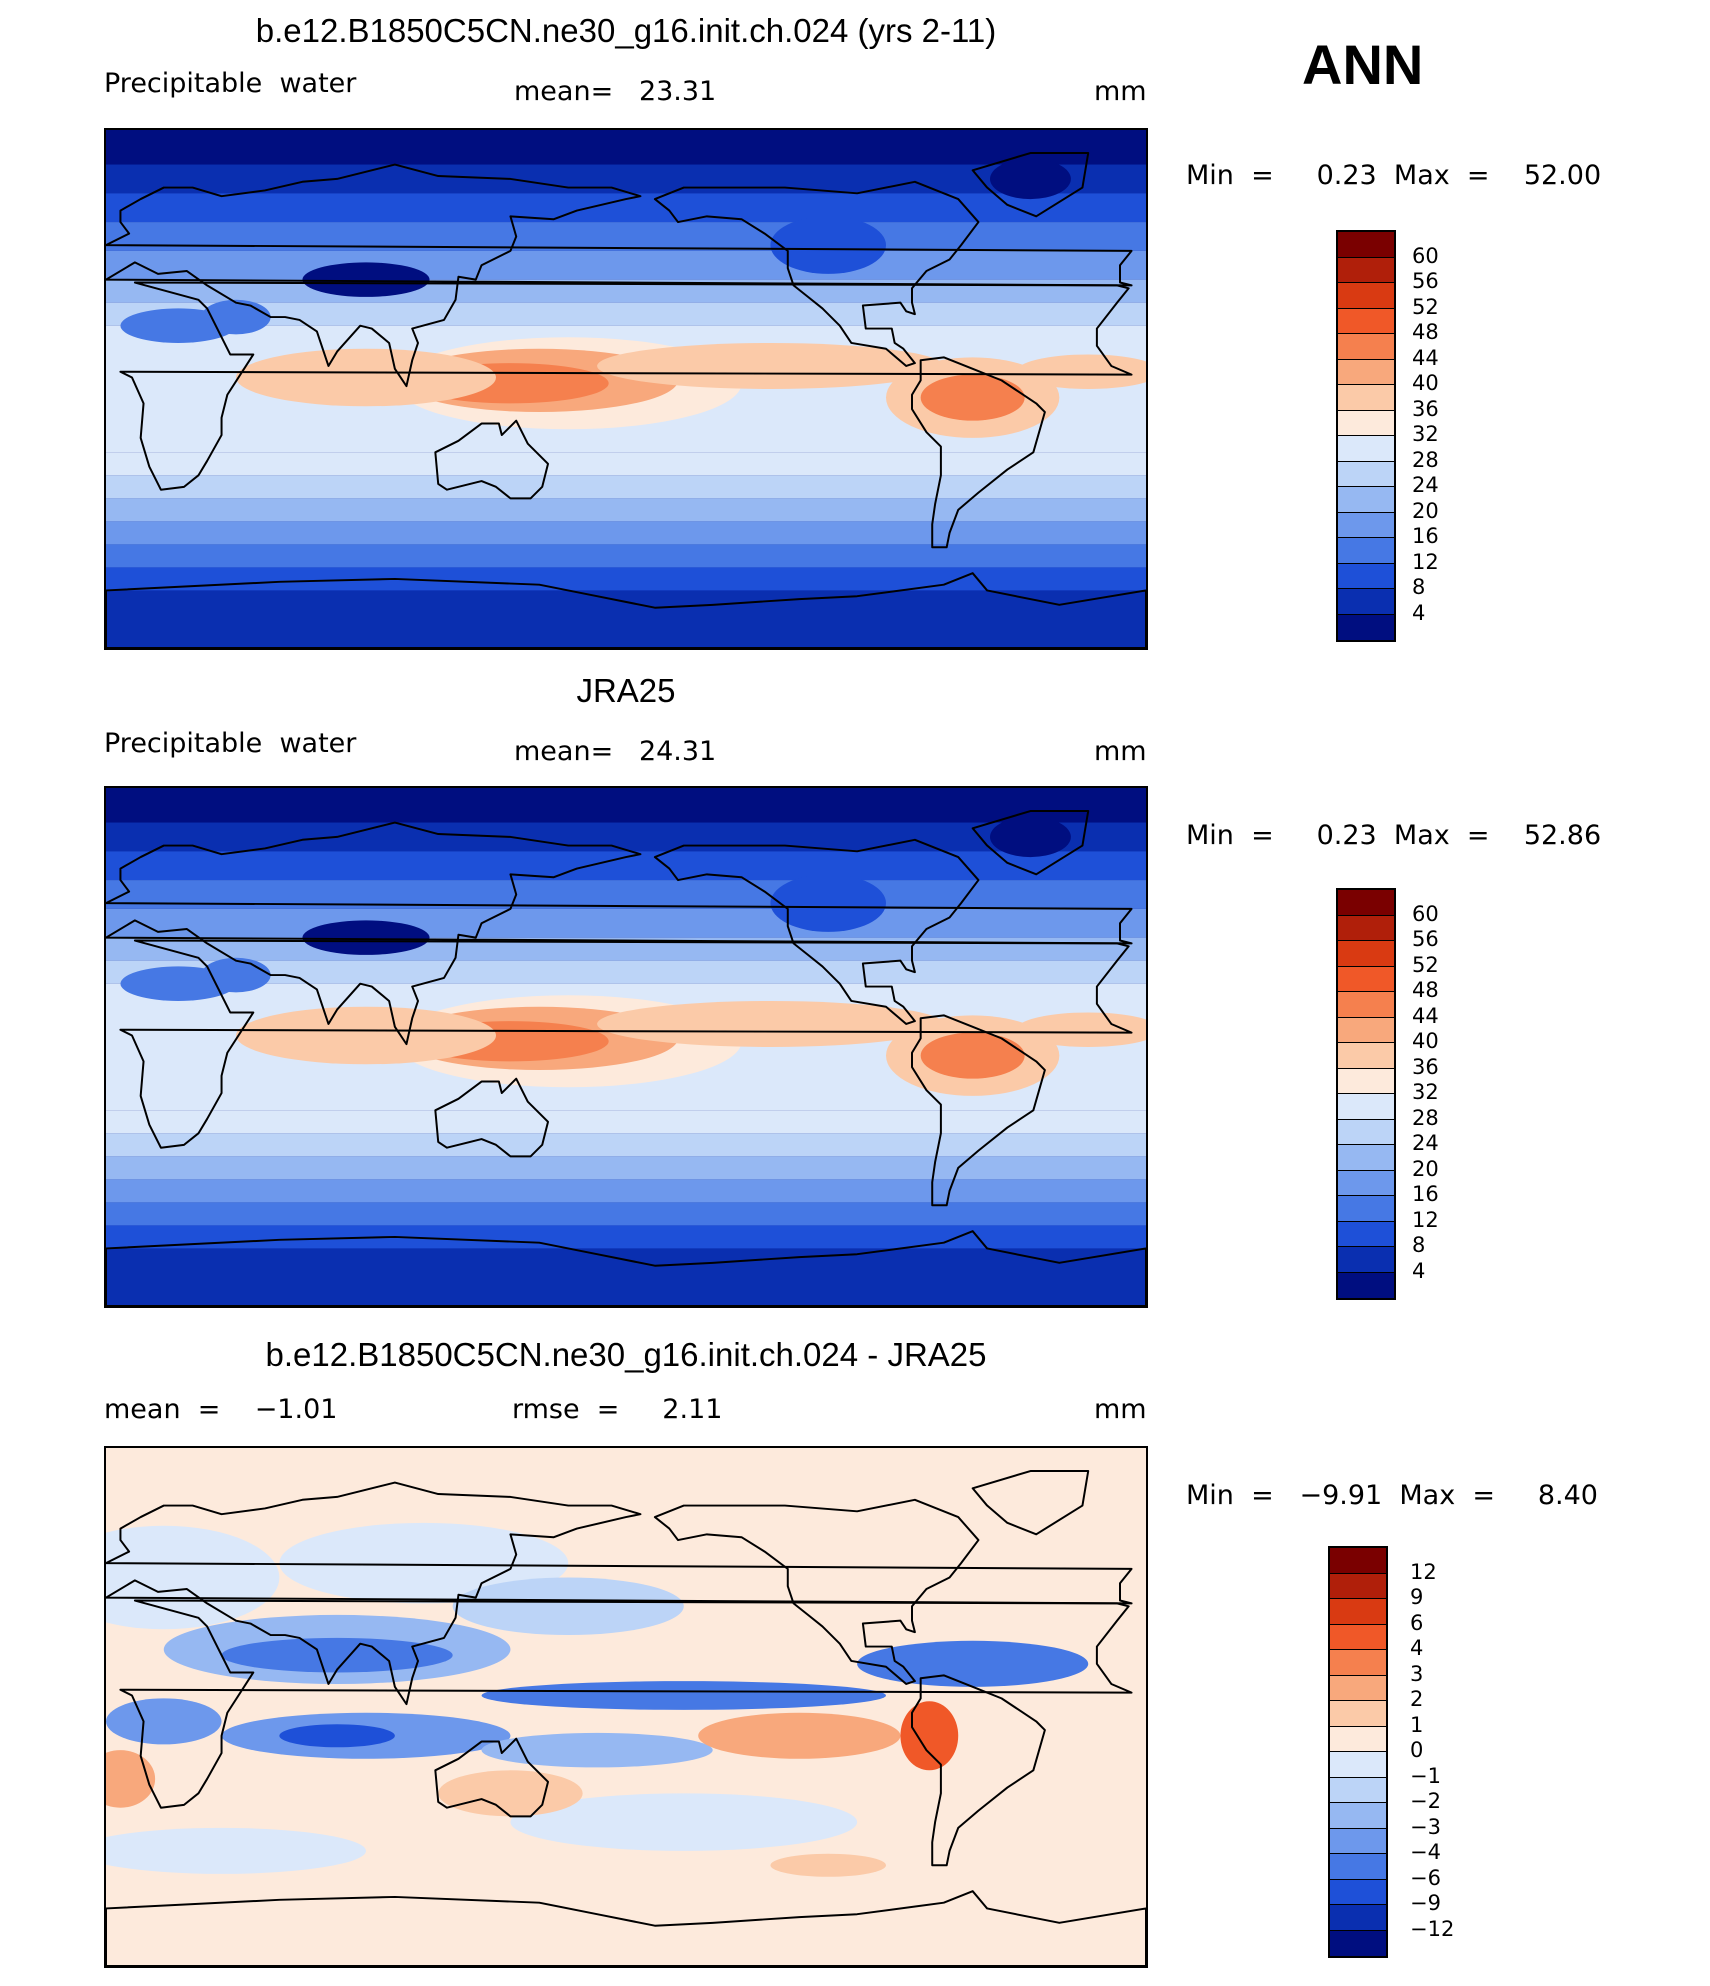 This screenshot has height=1986, width=1710. Describe the element at coordinates (1425, 510) in the screenshot. I see `colorbar-level-label: 20` at that location.